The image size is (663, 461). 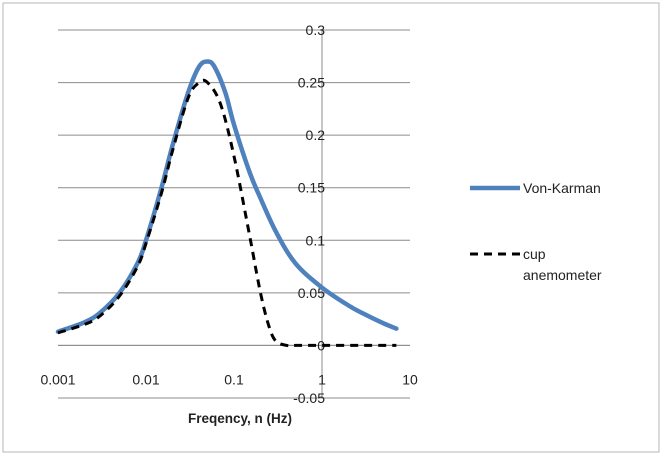 I want to click on y-tick-label: 0.25, so click(x=311, y=83).